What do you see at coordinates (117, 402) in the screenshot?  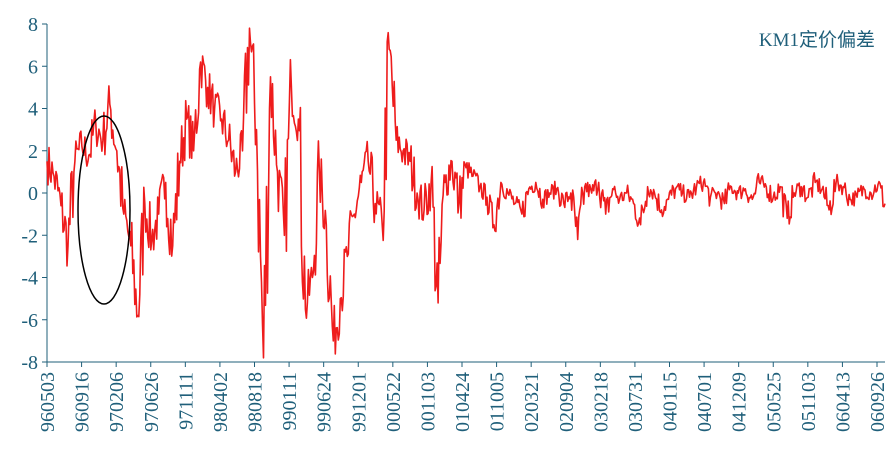 I see `x-tick-label: 970206` at bounding box center [117, 402].